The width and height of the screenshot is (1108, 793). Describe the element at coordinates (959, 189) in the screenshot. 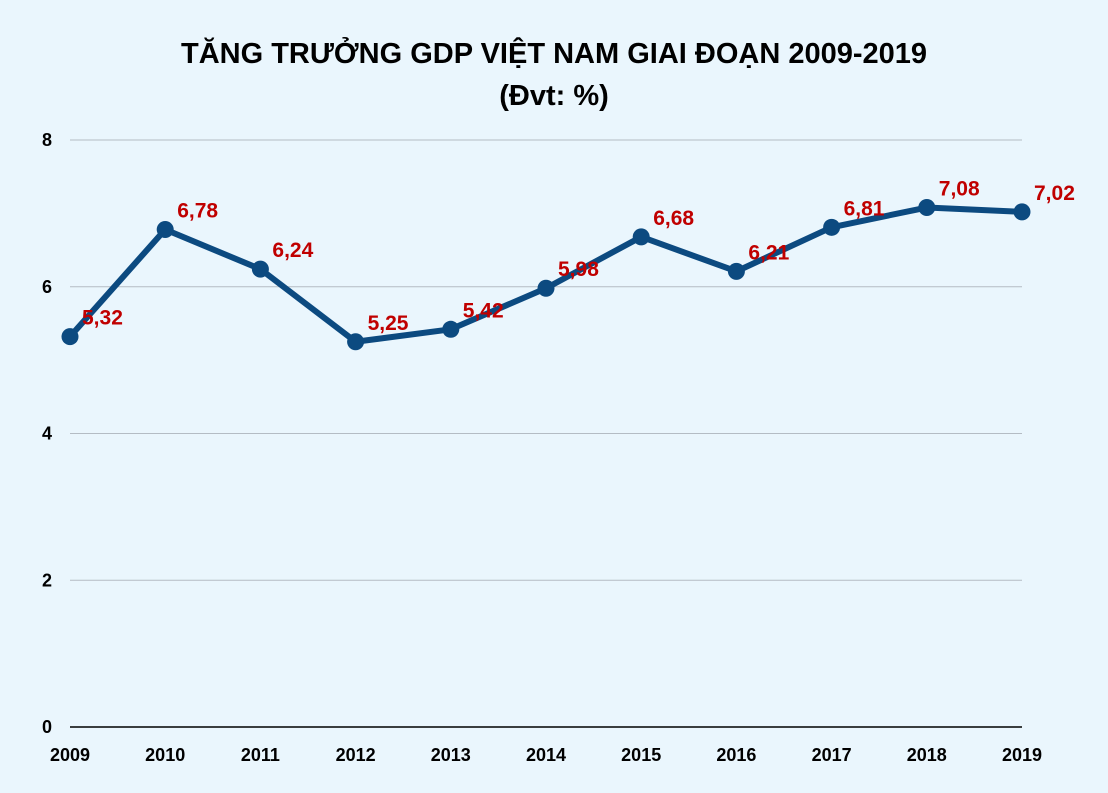

I see `data-label-2018: 7,08` at that location.